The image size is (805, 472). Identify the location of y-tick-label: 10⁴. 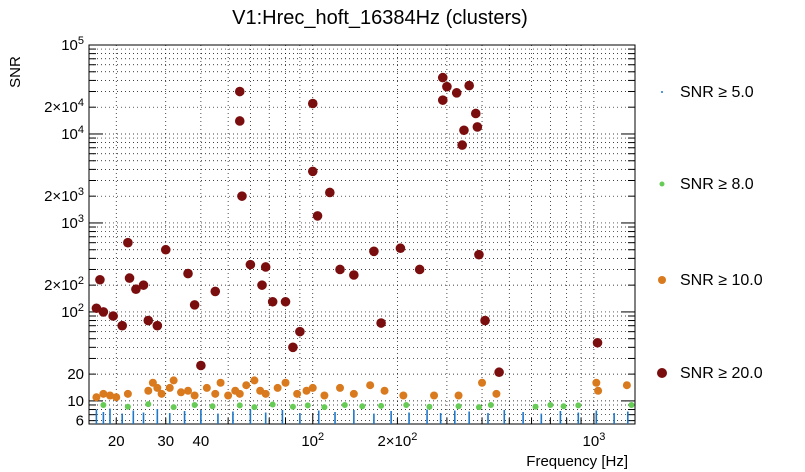
(72, 133).